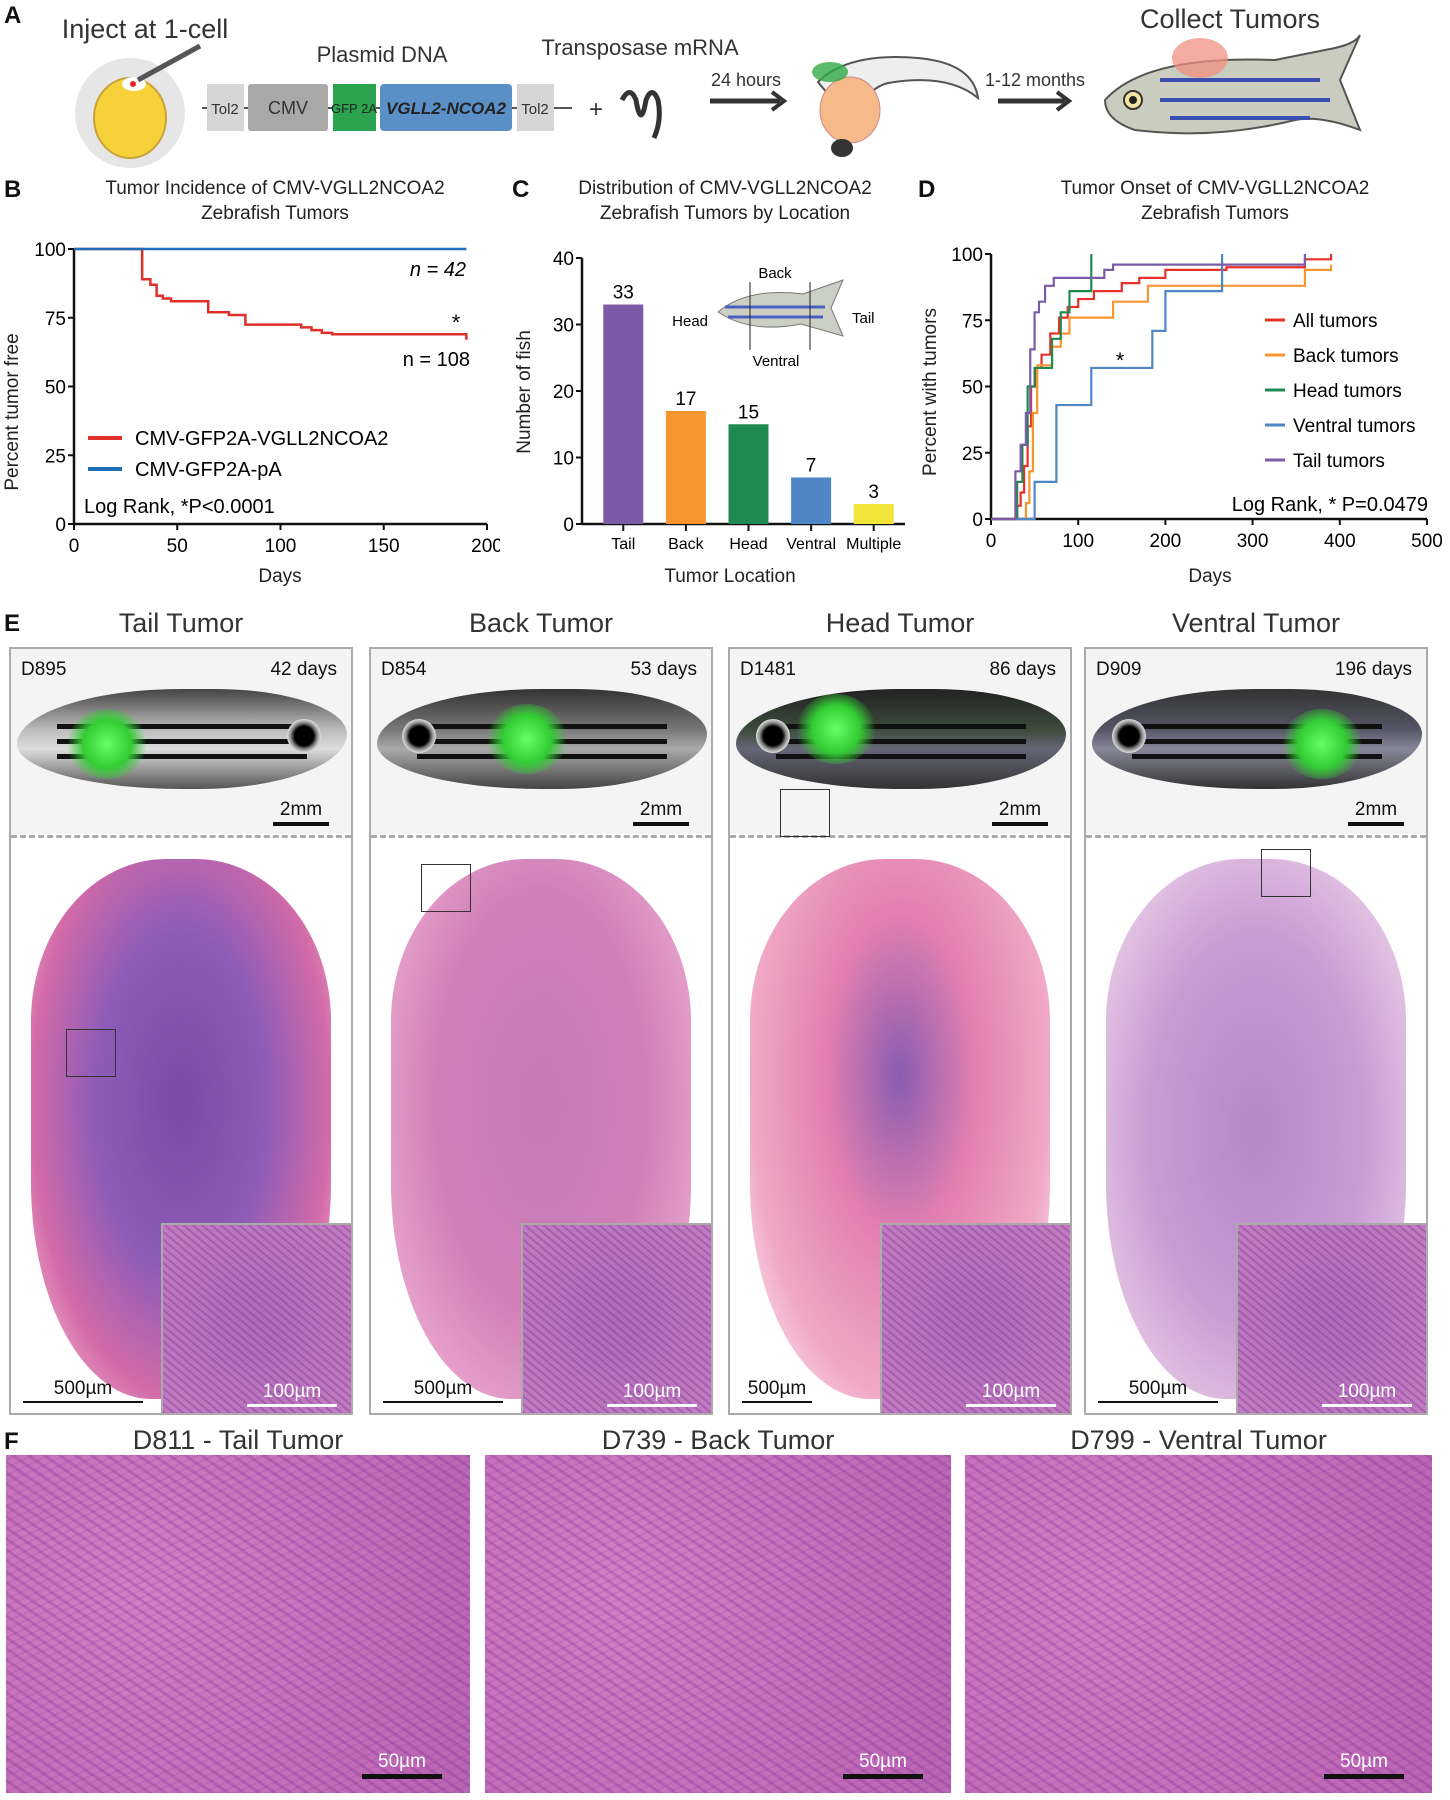 This screenshot has height=1800, width=1450. I want to click on gfp-fish-photo: D895 42 days 2mm, so click(181, 741).